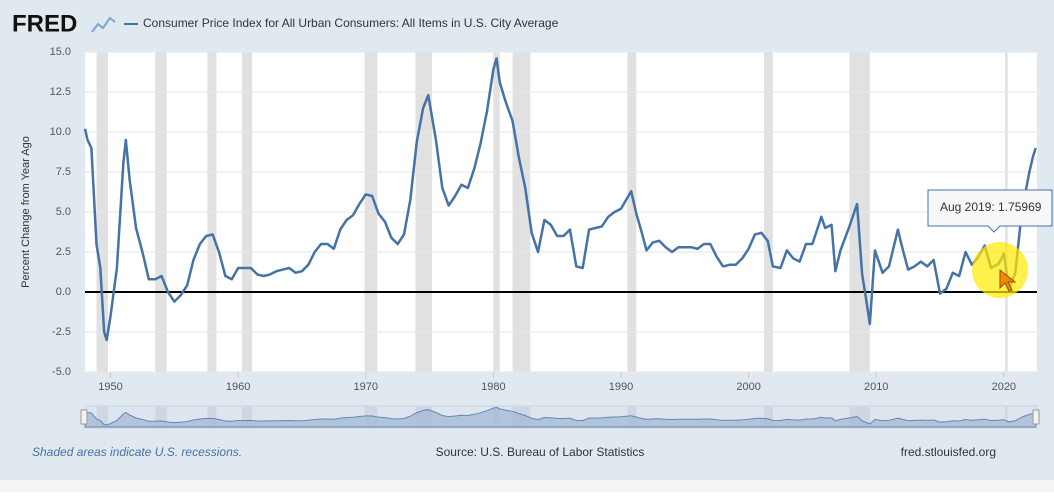 This screenshot has height=497, width=1054. What do you see at coordinates (60, 132) in the screenshot?
I see `y-tick-label: 10.0` at bounding box center [60, 132].